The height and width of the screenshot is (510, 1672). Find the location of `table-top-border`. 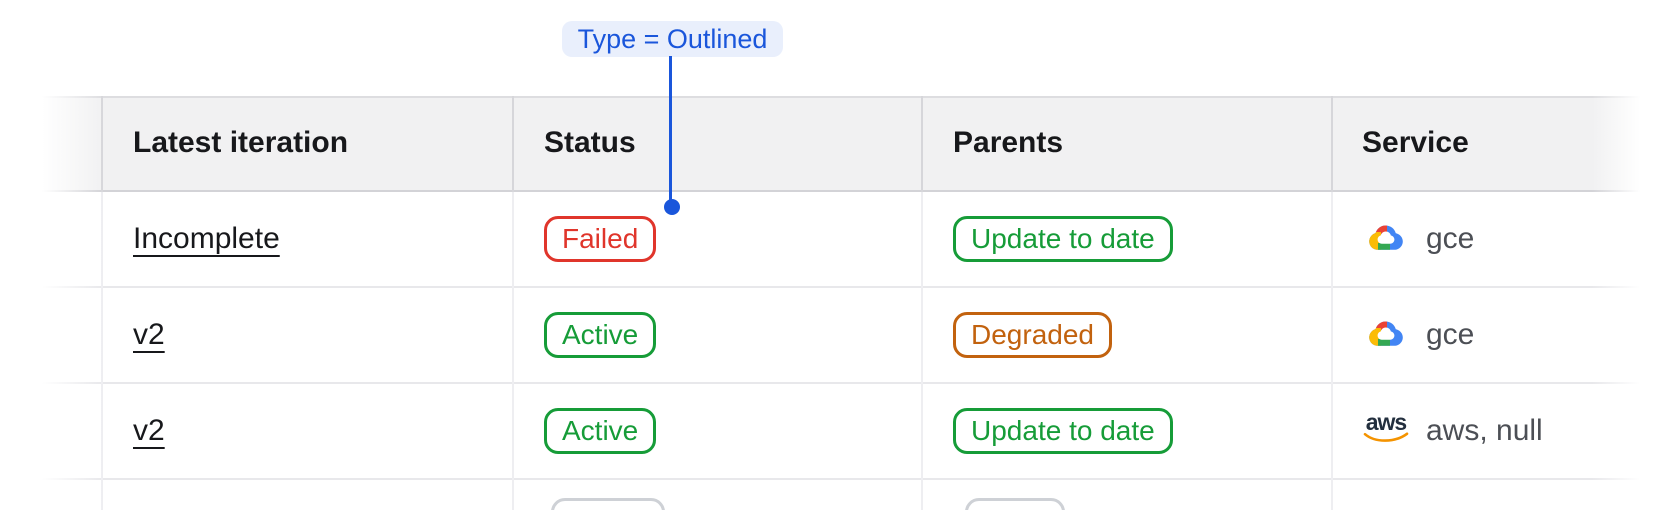

table-top-border is located at coordinates (856, 97).